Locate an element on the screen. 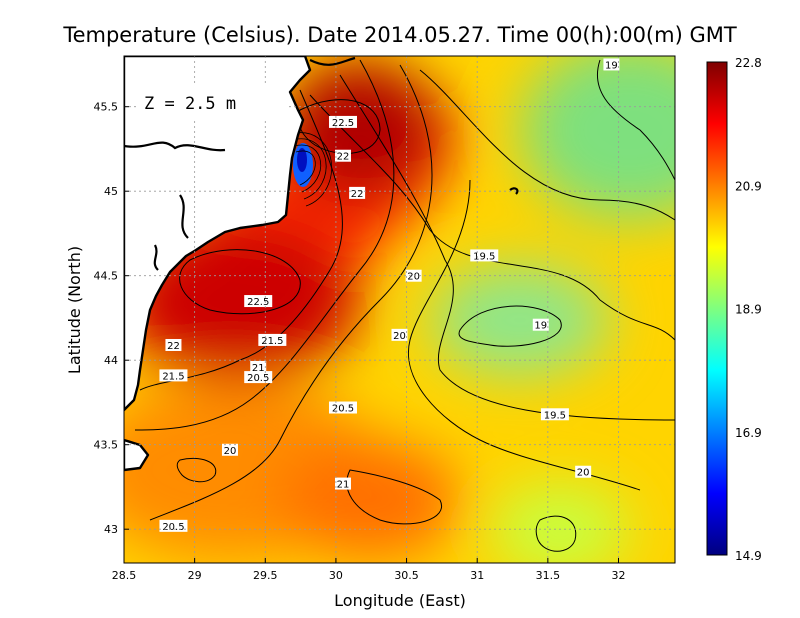 The height and width of the screenshot is (618, 800). colorbar-ticks: 22.8 20.9 18.9 16.9 14.9 is located at coordinates (748, 309).